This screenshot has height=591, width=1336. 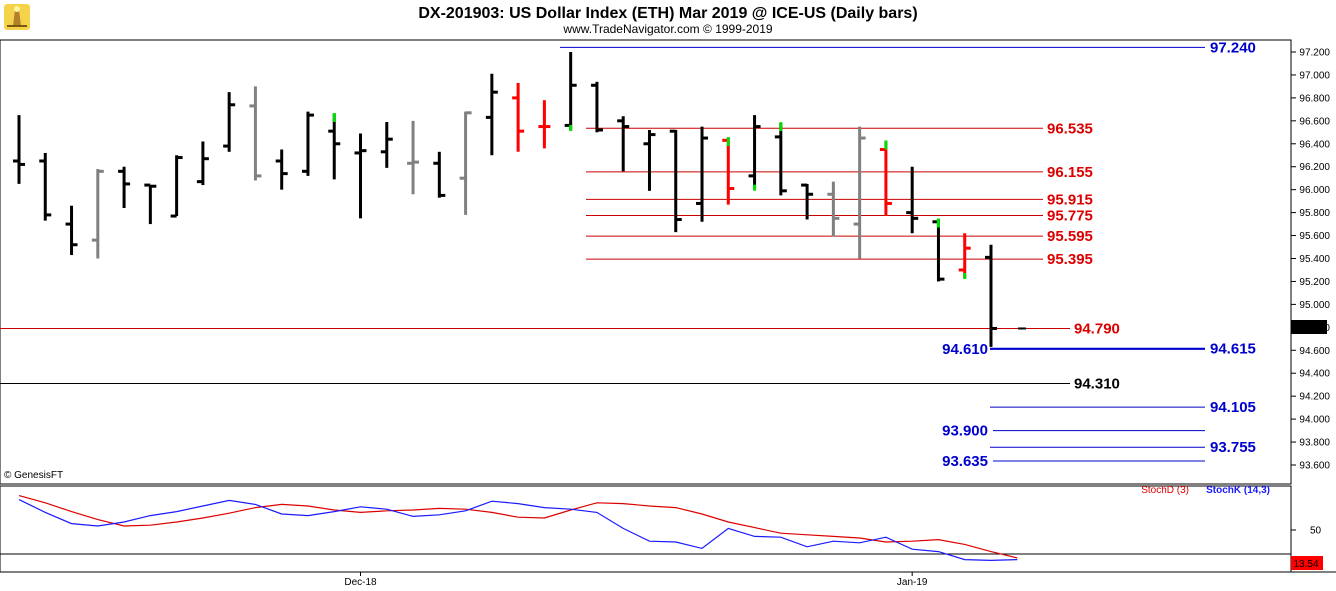 I want to click on level-label: 93.755, so click(x=1233, y=447).